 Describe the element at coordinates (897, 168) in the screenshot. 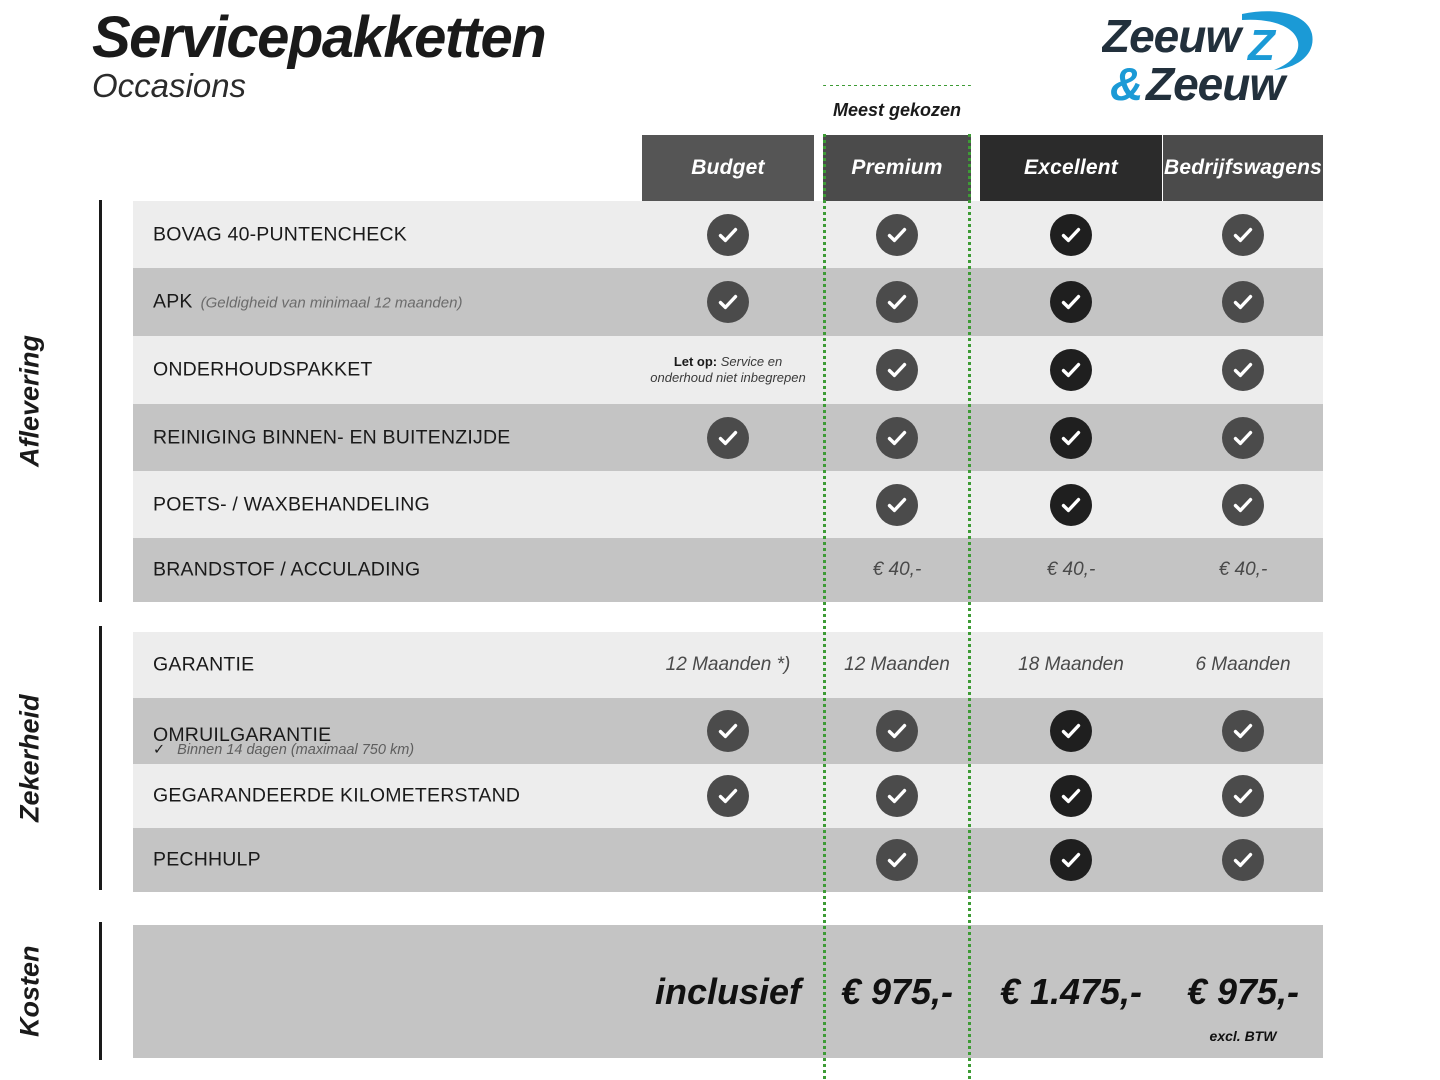

I see `column-header-premium: Premium` at that location.